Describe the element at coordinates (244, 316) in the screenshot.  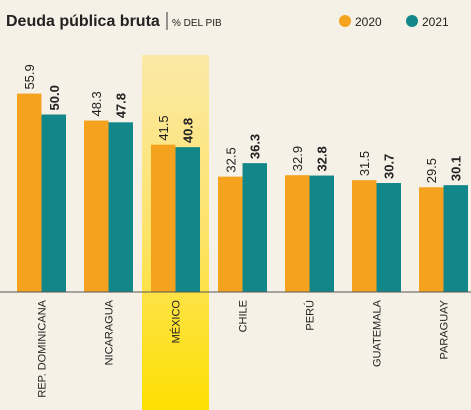
I see `x-tick-label: CHILE` at that location.